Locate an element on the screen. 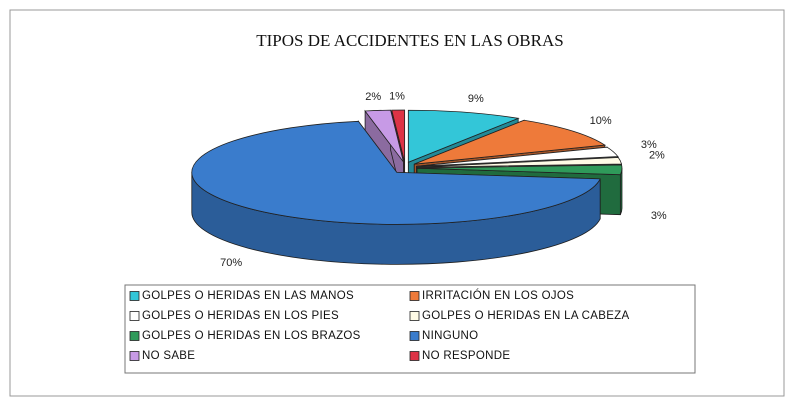 The height and width of the screenshot is (401, 793). chart-title: TIPOS DE ACCIDENTES EN LAS OBRAS is located at coordinates (409, 40).